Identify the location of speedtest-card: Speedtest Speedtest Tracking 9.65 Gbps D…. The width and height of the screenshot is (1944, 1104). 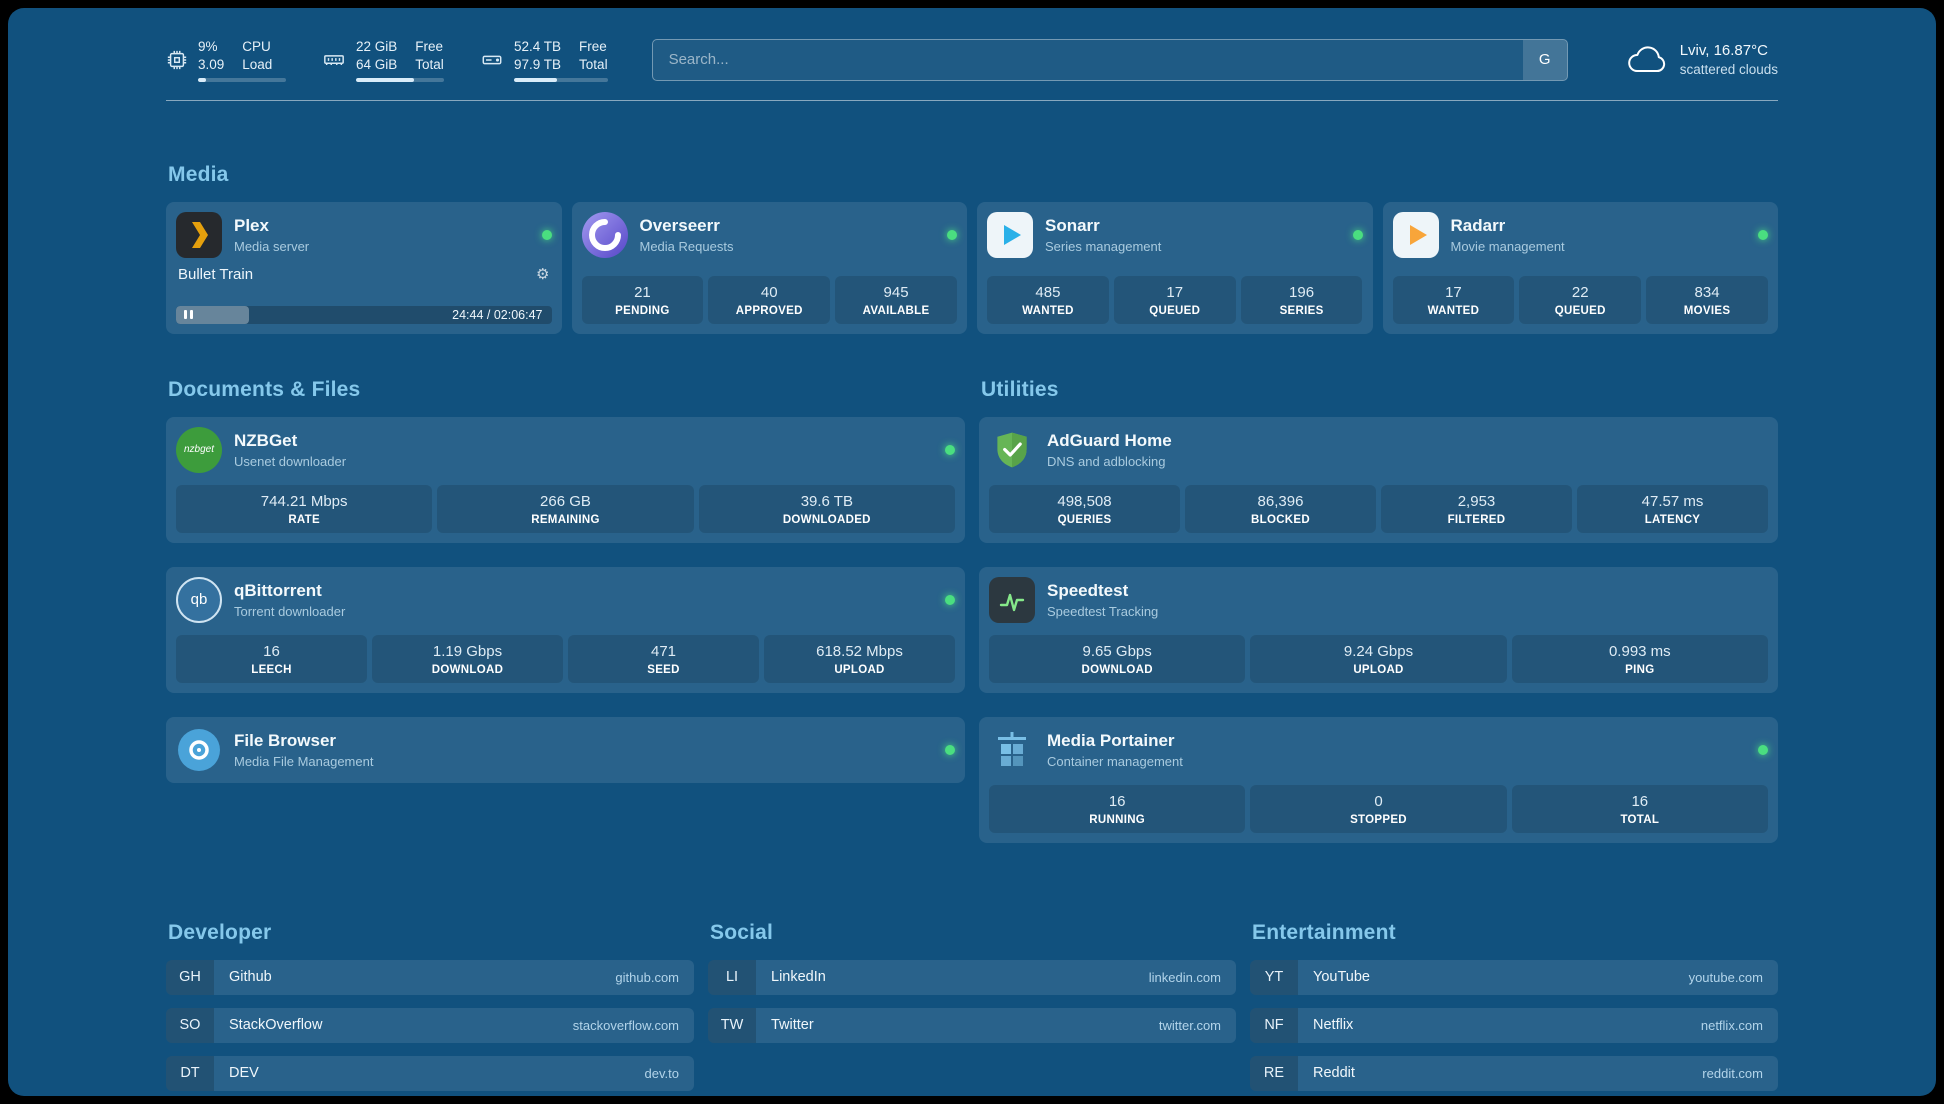
(1378, 629).